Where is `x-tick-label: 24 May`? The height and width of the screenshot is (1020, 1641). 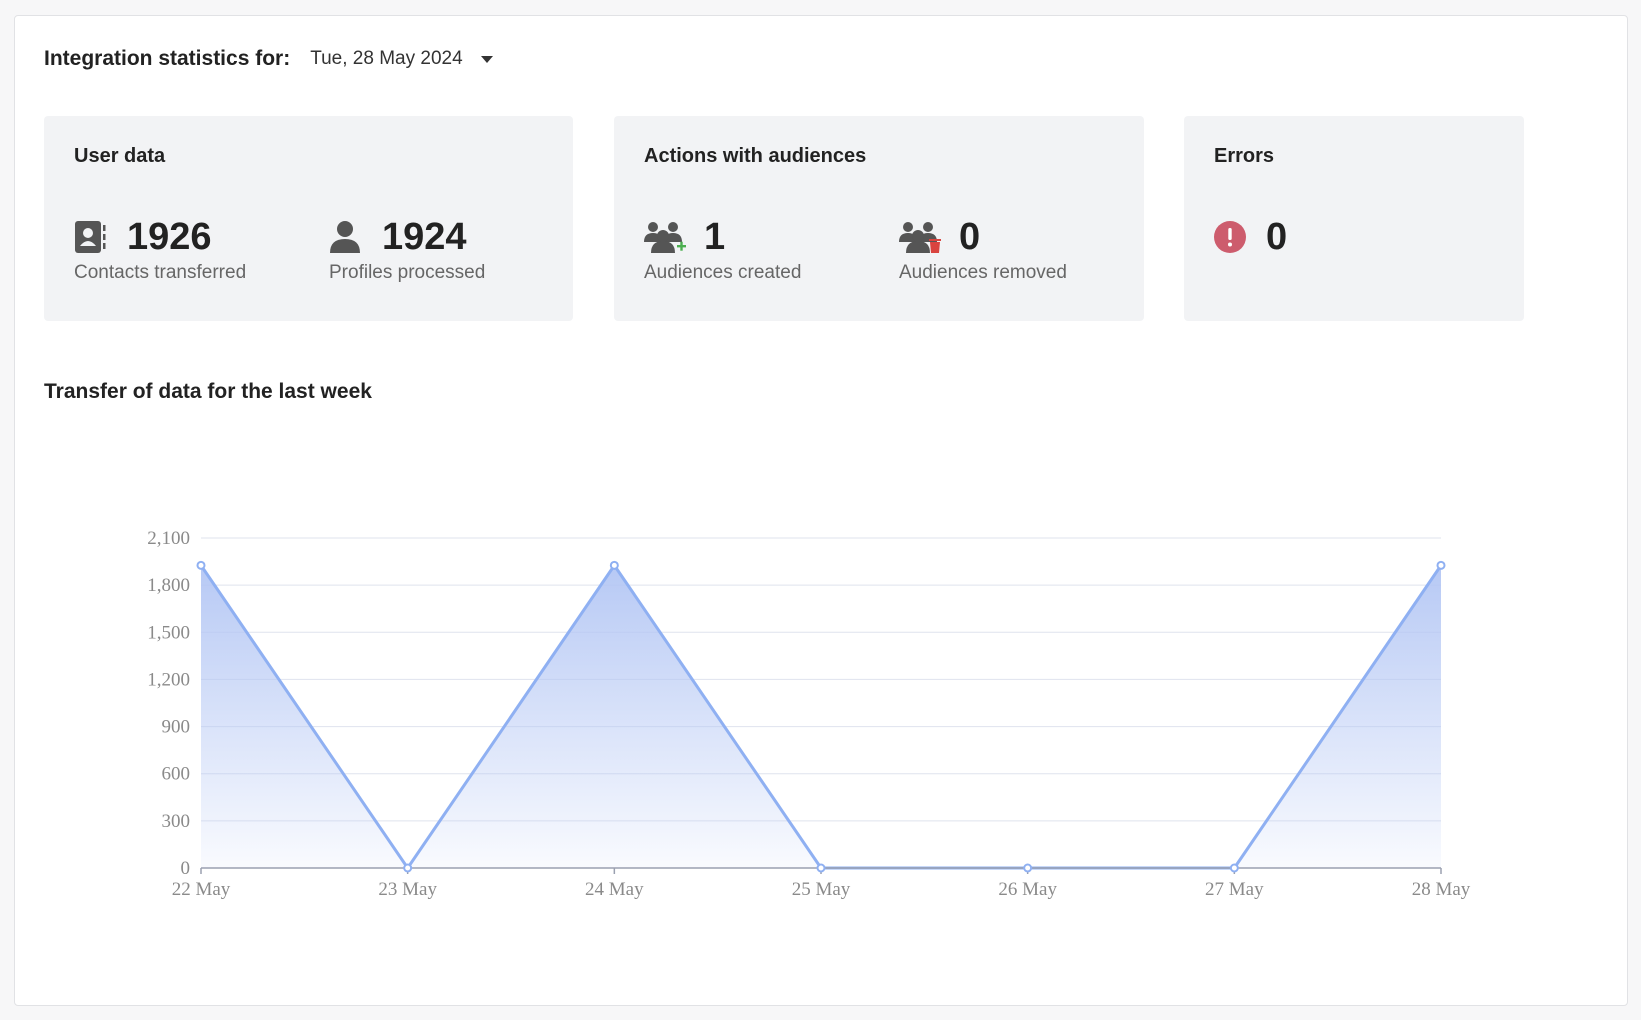 x-tick-label: 24 May is located at coordinates (614, 889).